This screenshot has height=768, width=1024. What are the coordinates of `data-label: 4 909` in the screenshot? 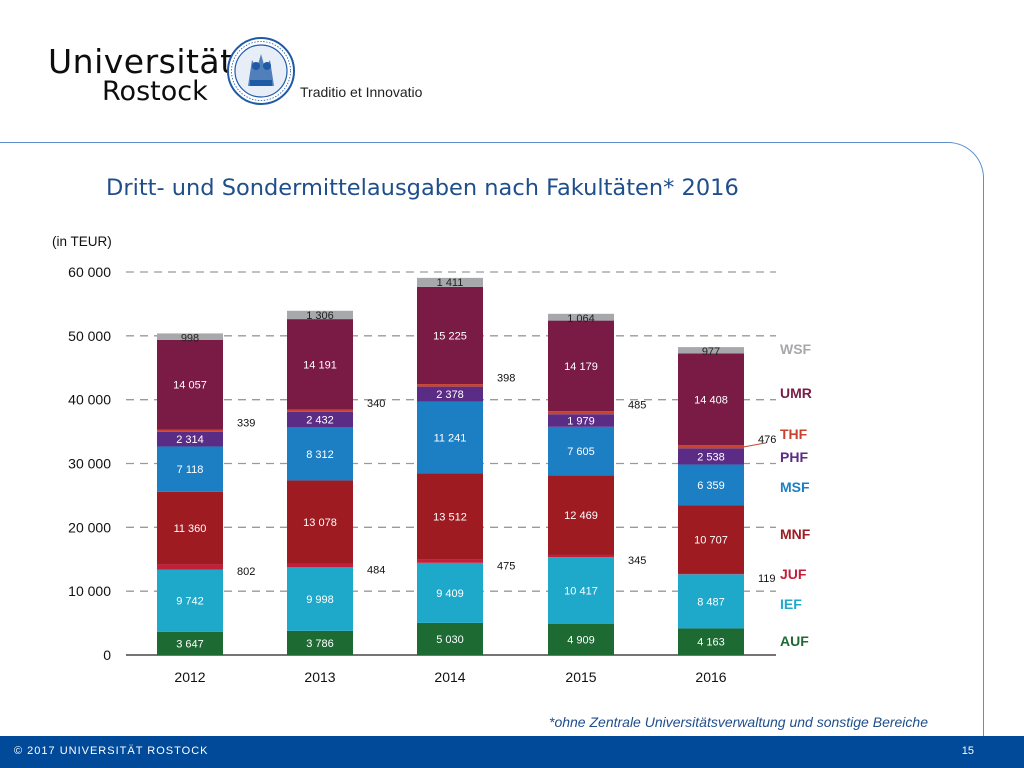 It's located at (581, 640).